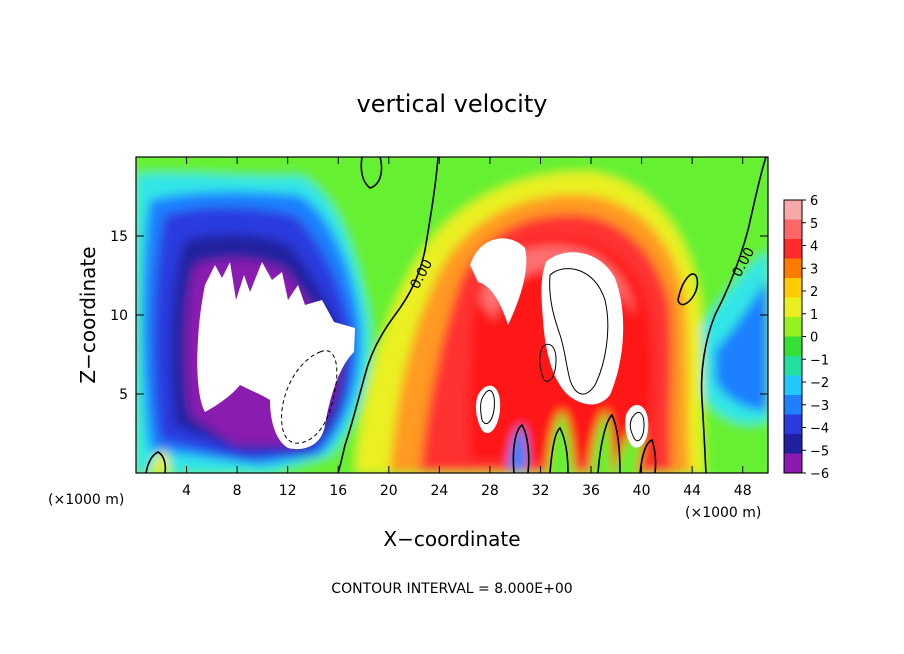 This screenshot has height=654, width=904. What do you see at coordinates (388, 315) in the screenshot?
I see `zero-contour-center` at bounding box center [388, 315].